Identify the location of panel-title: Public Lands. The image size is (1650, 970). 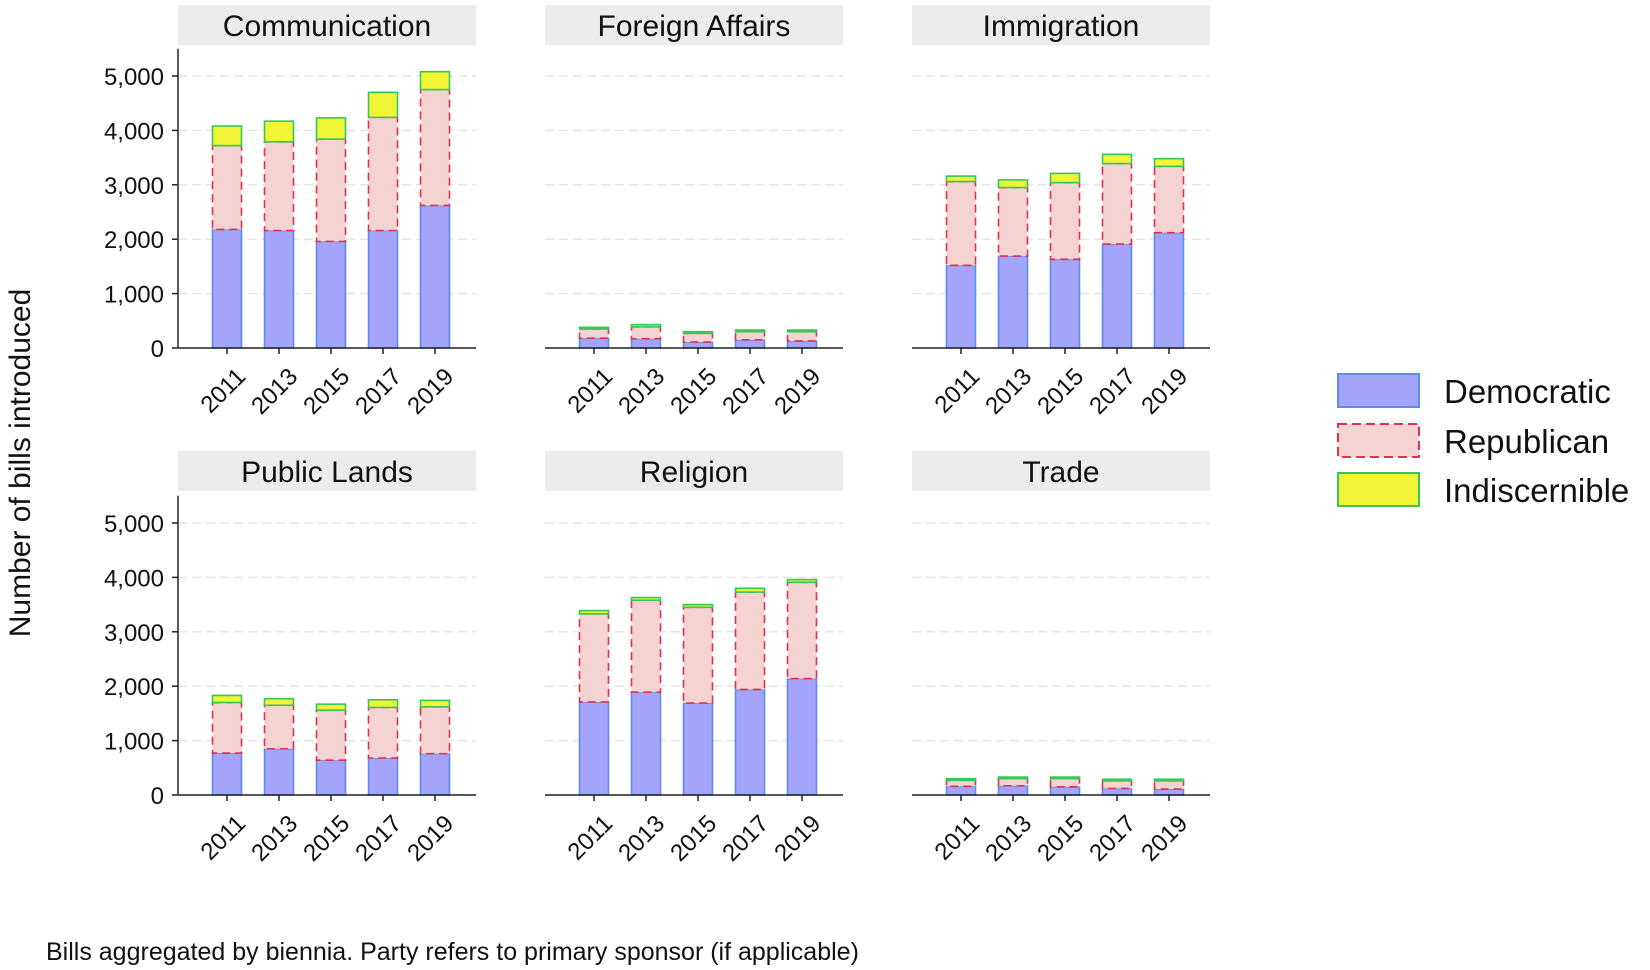
(327, 472).